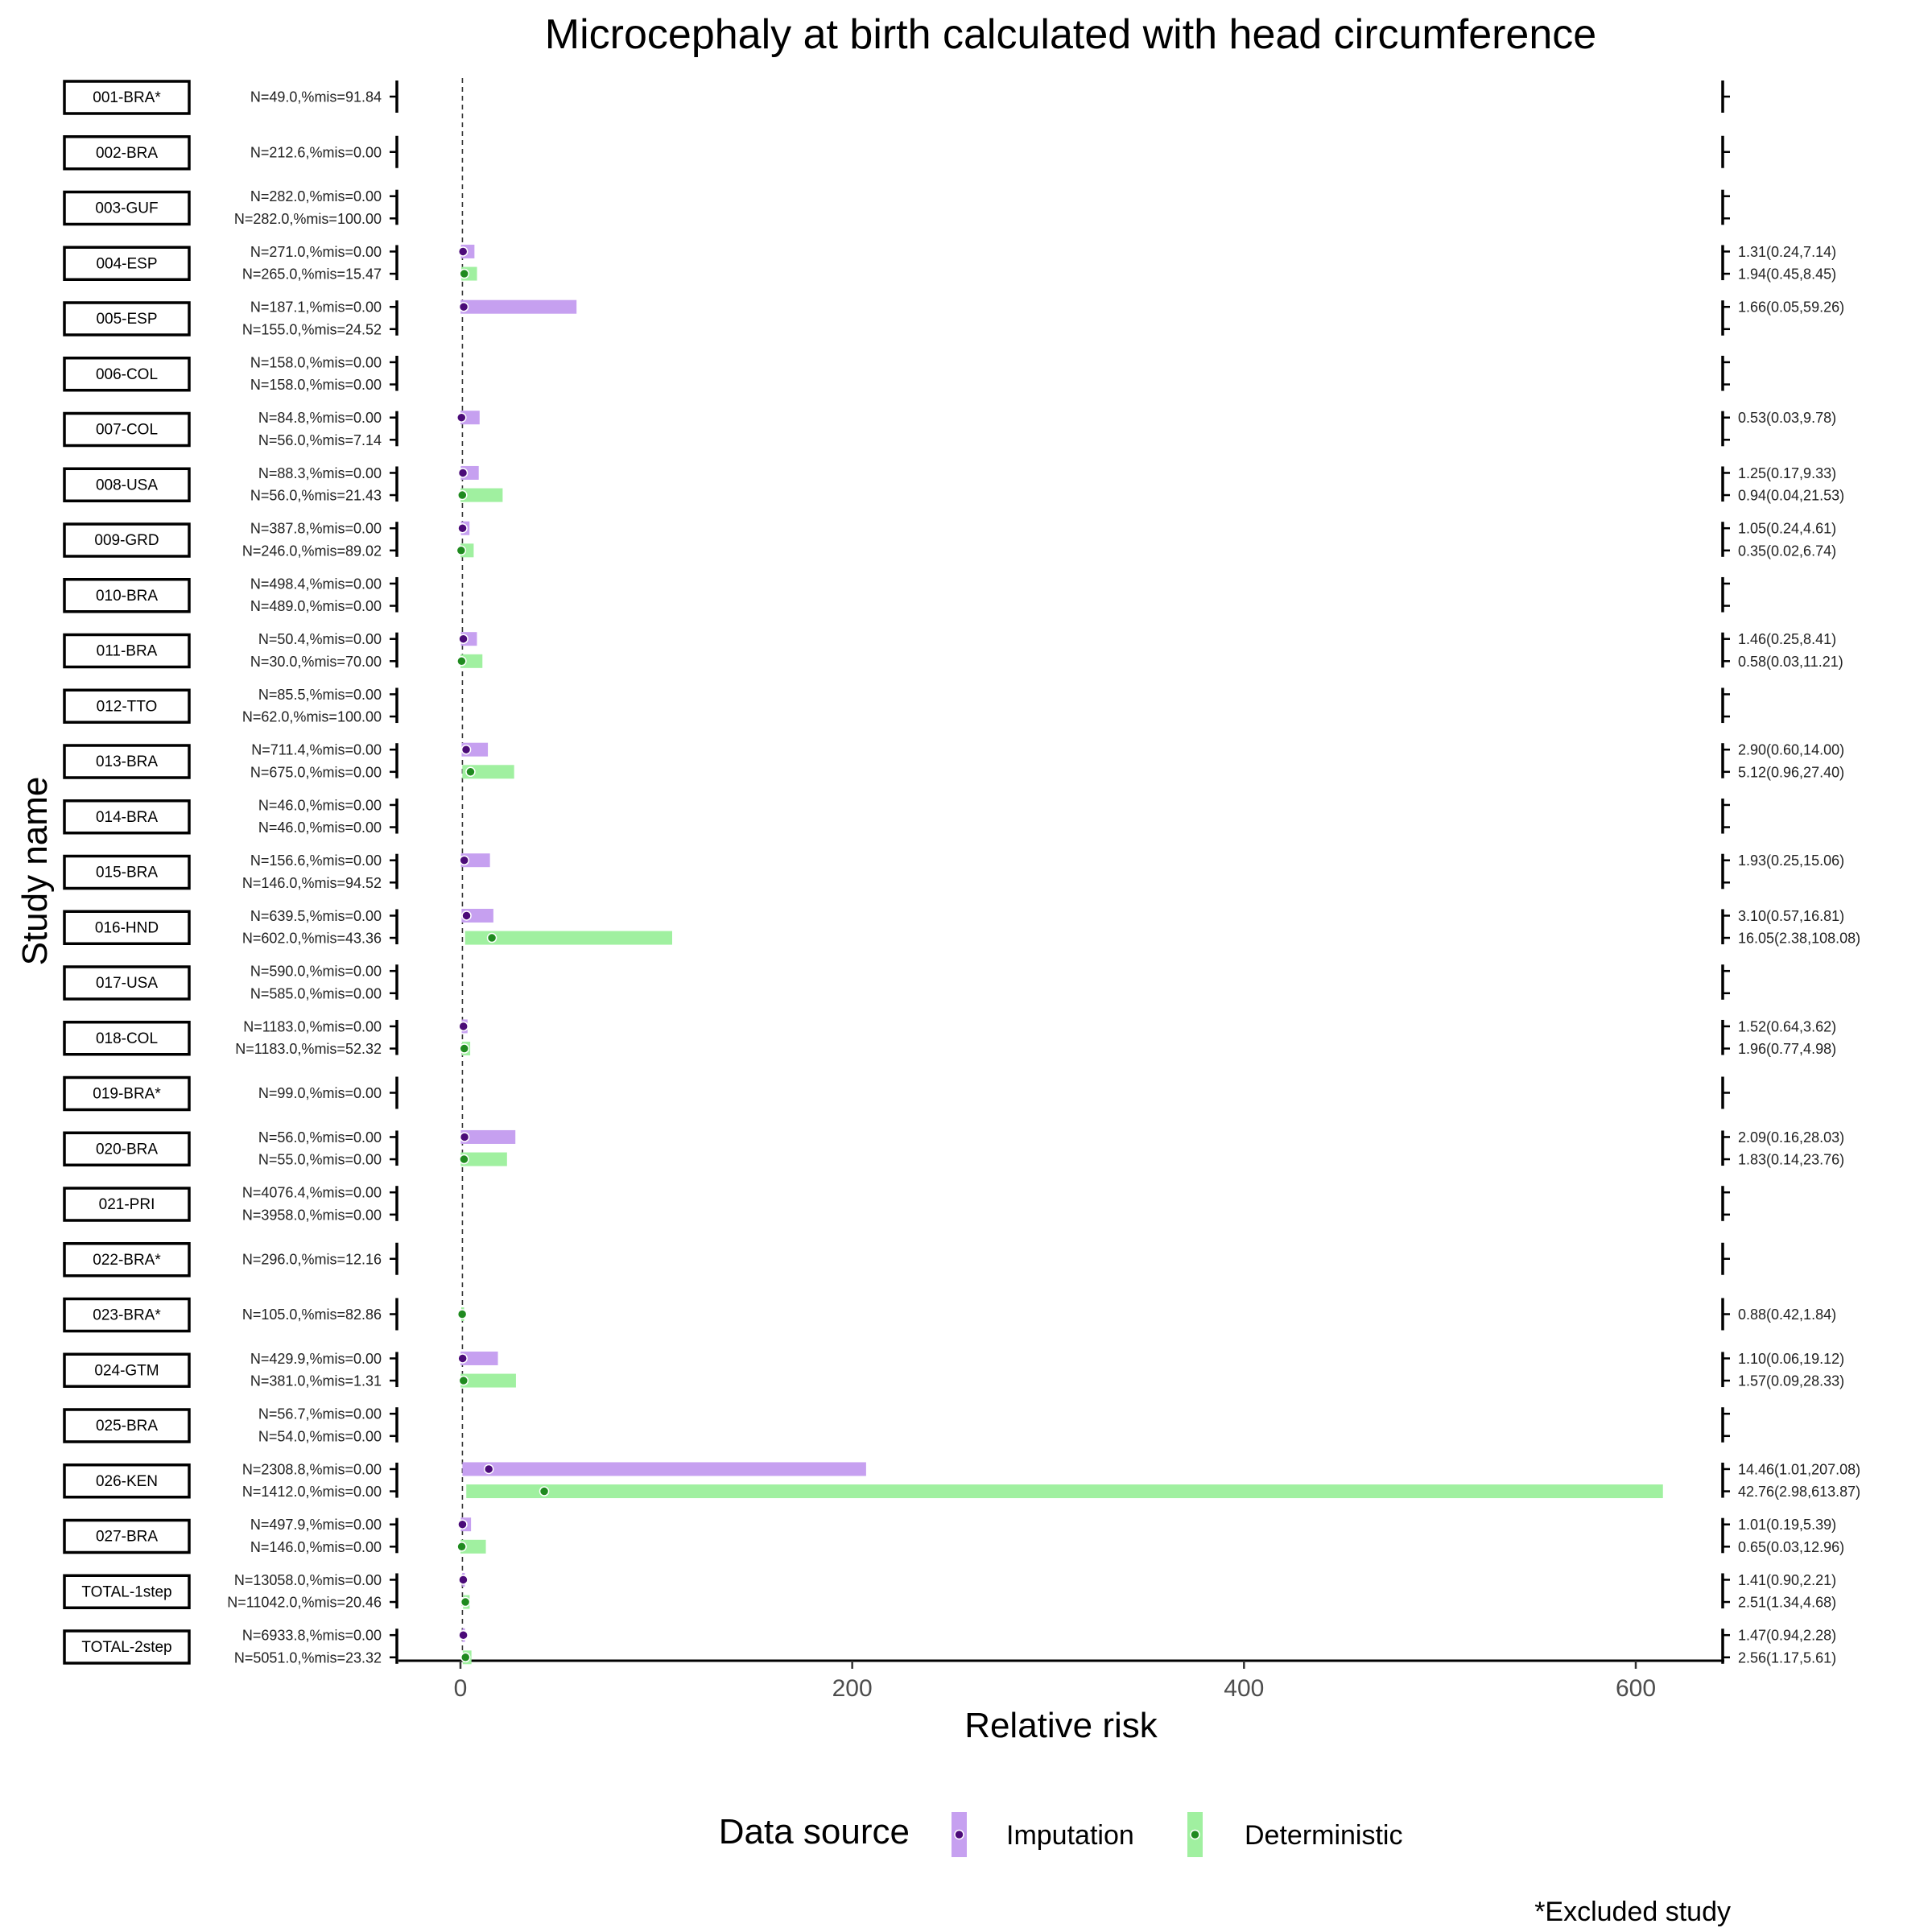 Image resolution: width=1932 pixels, height=1932 pixels. What do you see at coordinates (126, 319) in the screenshot?
I see `study-label: 005-ESP` at bounding box center [126, 319].